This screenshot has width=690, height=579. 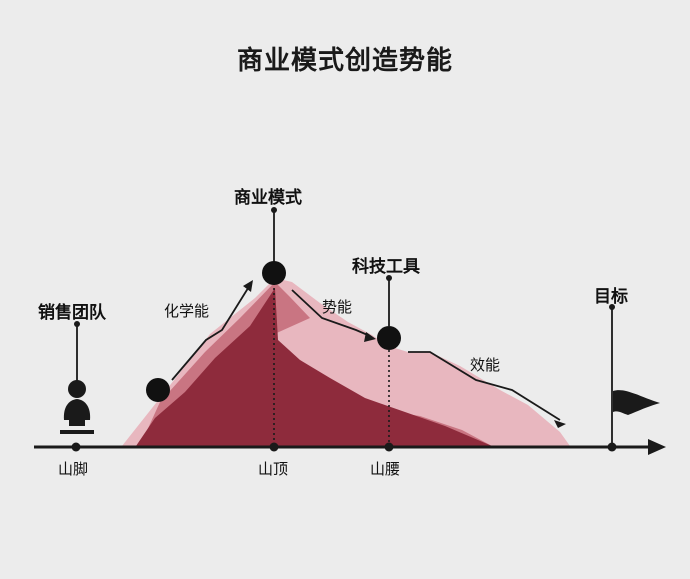 I want to click on foot-axis-label: 山脚, so click(x=73, y=469).